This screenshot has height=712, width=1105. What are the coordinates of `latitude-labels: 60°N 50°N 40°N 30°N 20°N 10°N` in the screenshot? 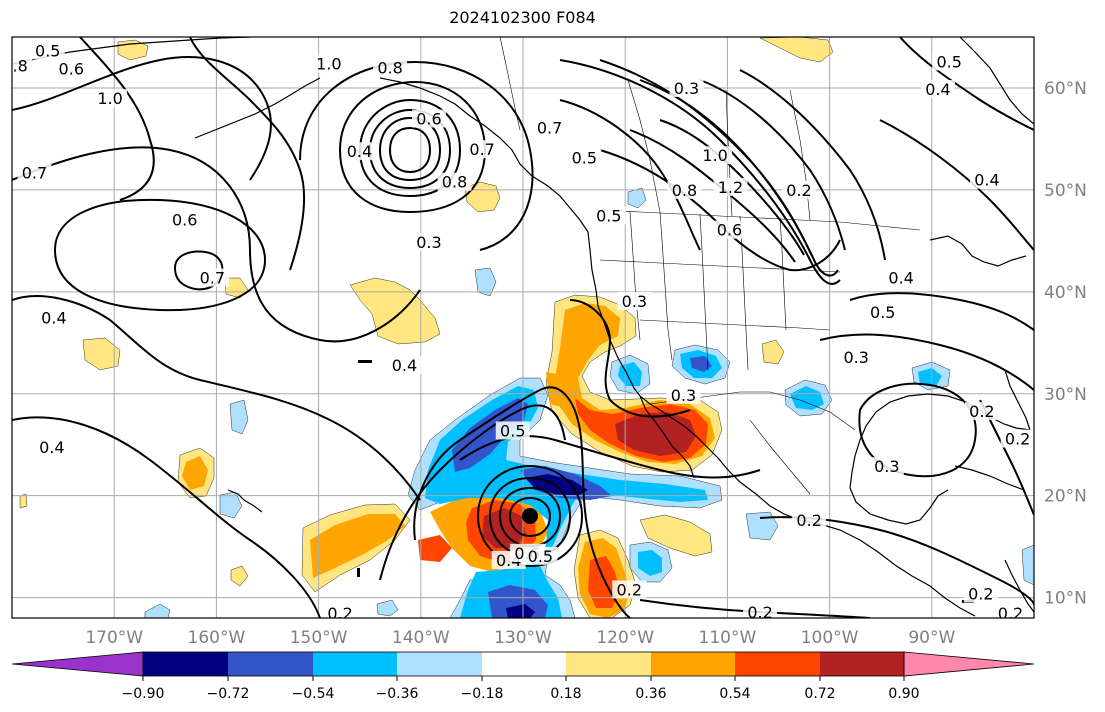 It's located at (1065, 344).